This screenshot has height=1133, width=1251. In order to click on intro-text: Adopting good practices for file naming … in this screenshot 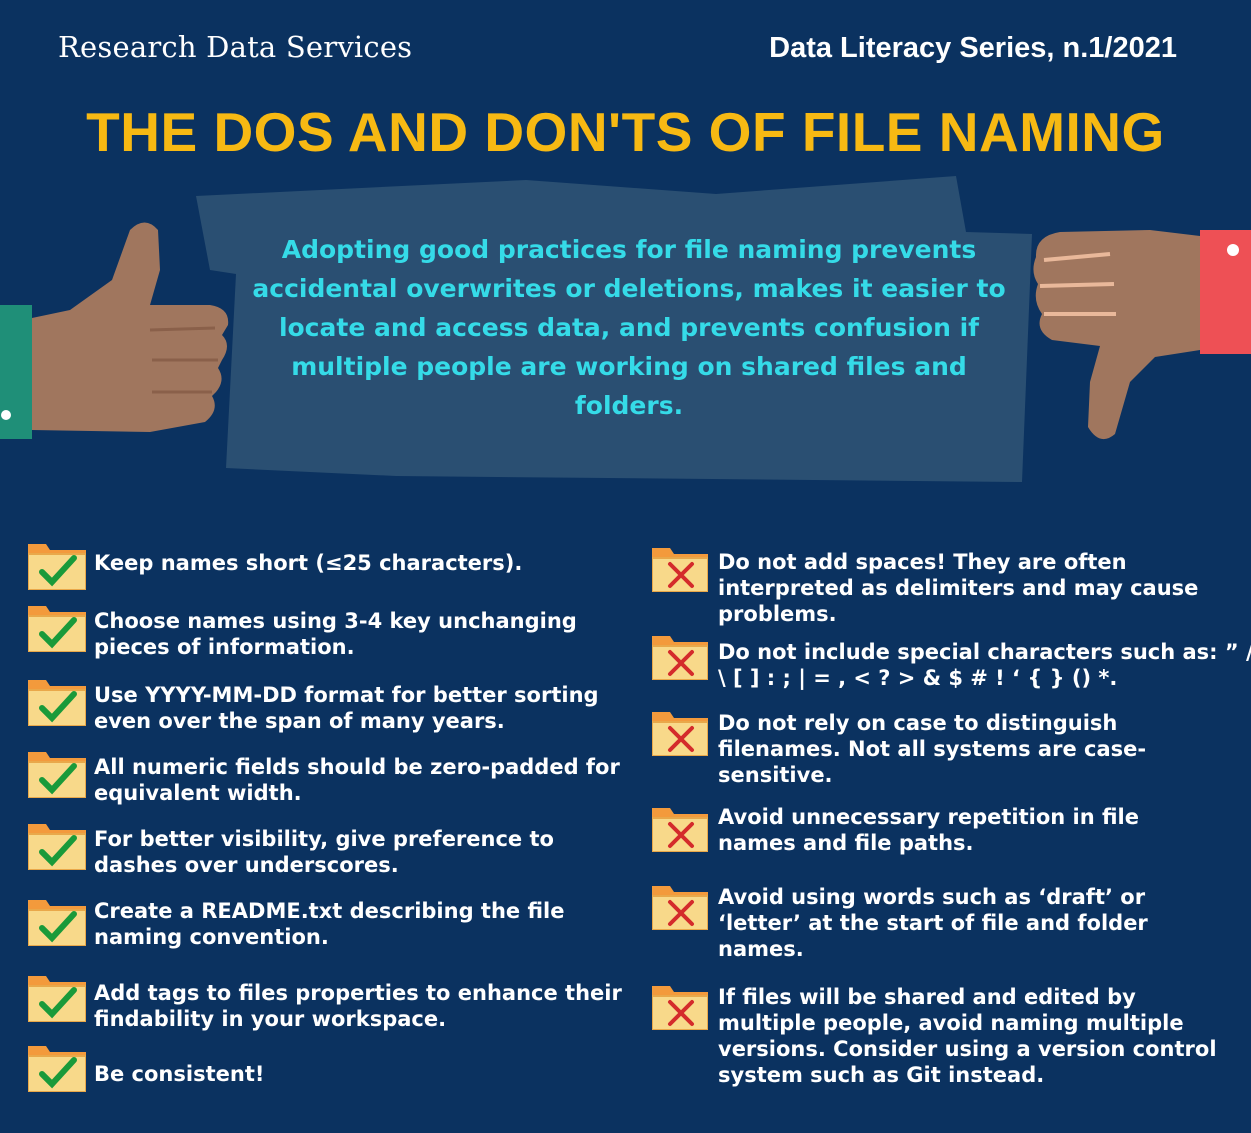, I will do `click(629, 327)`.